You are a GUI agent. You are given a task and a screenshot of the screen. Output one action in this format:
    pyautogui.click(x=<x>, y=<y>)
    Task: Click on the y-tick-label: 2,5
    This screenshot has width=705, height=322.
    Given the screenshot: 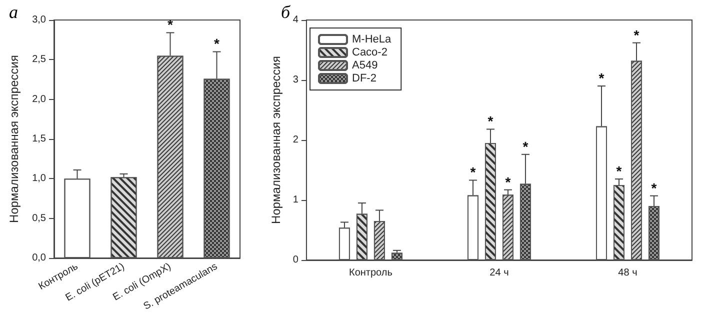 What is the action you would take?
    pyautogui.click(x=39, y=60)
    